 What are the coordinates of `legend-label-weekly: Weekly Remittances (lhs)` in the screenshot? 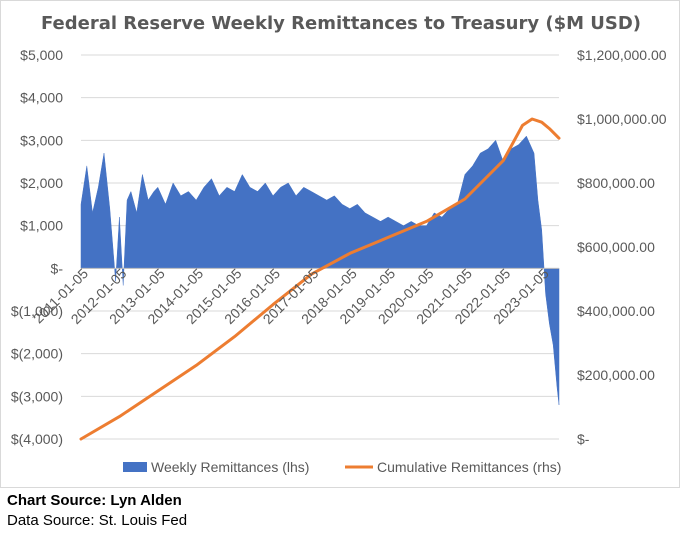 It's located at (230, 467).